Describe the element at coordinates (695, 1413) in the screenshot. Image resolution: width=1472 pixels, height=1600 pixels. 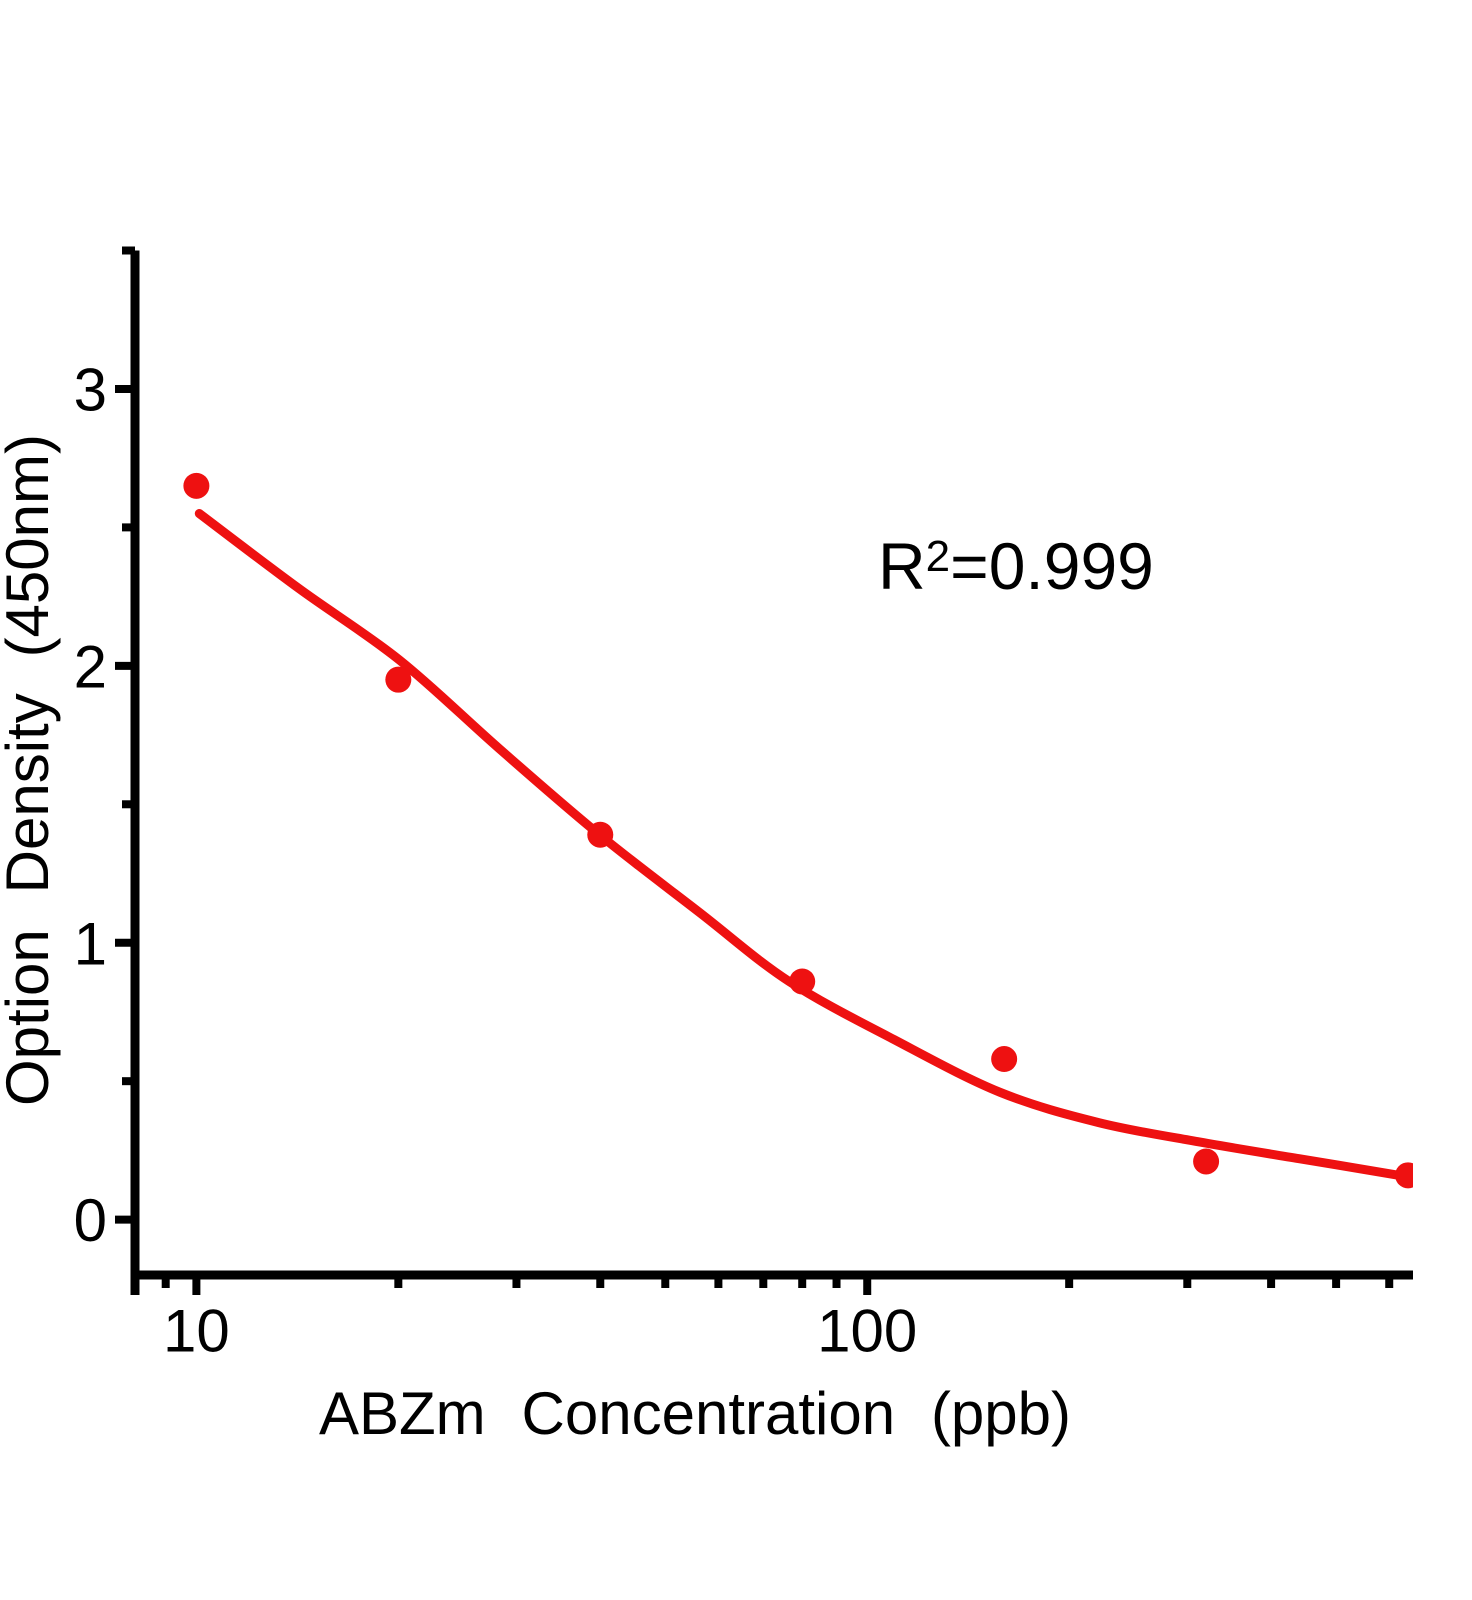
I see `x-axis-title: ABZm Concentration (ppb)` at that location.